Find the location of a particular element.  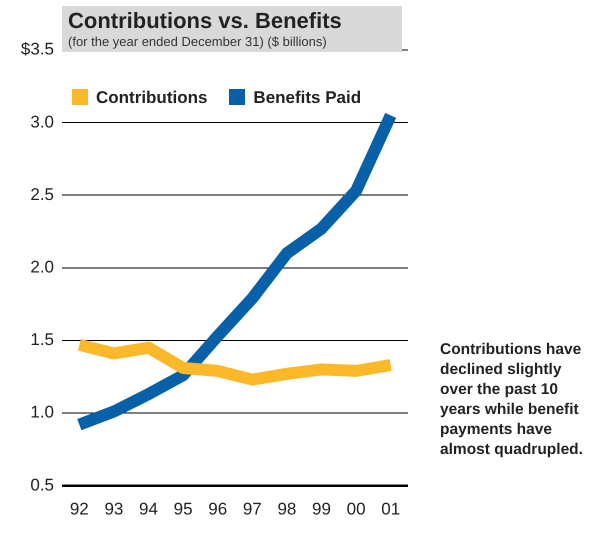

x-tick-label: 93 is located at coordinates (114, 508).